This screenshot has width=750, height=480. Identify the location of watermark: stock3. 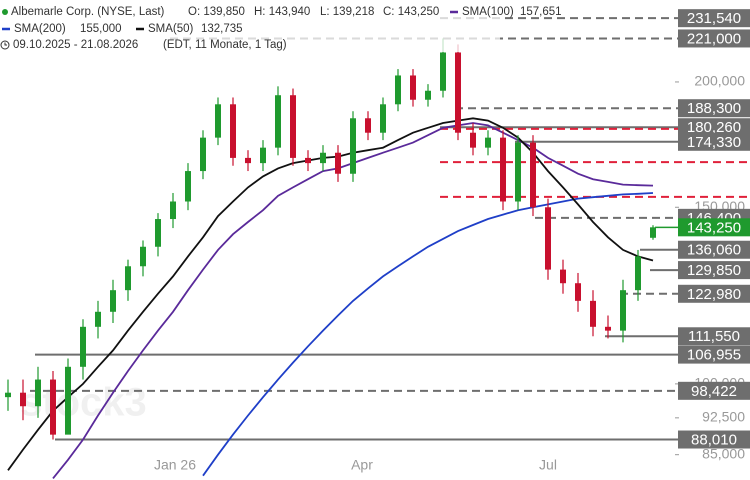
(83, 403).